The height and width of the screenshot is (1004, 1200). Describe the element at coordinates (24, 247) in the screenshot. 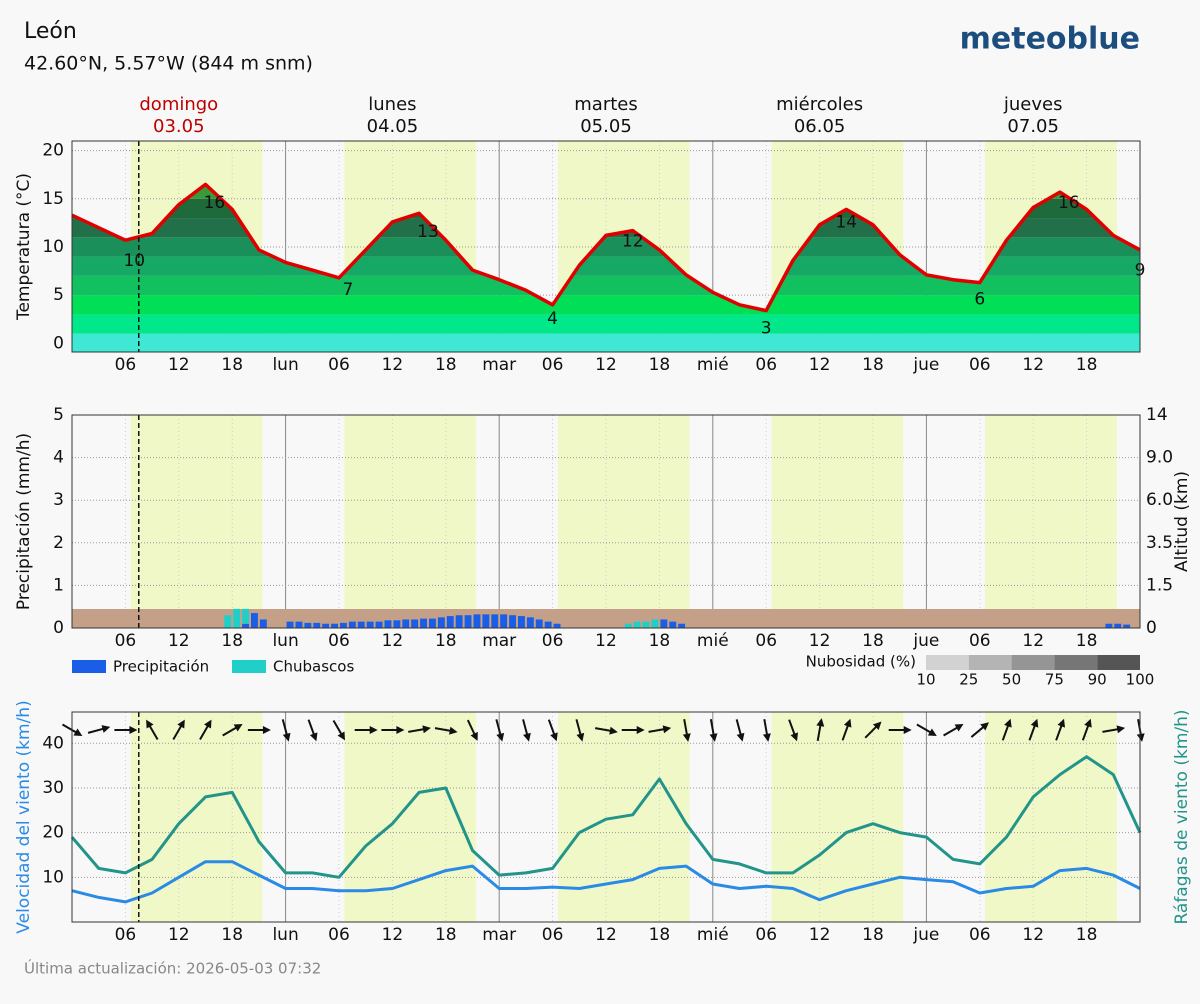

I see `y-axis-label: Temperatura (°C)` at that location.